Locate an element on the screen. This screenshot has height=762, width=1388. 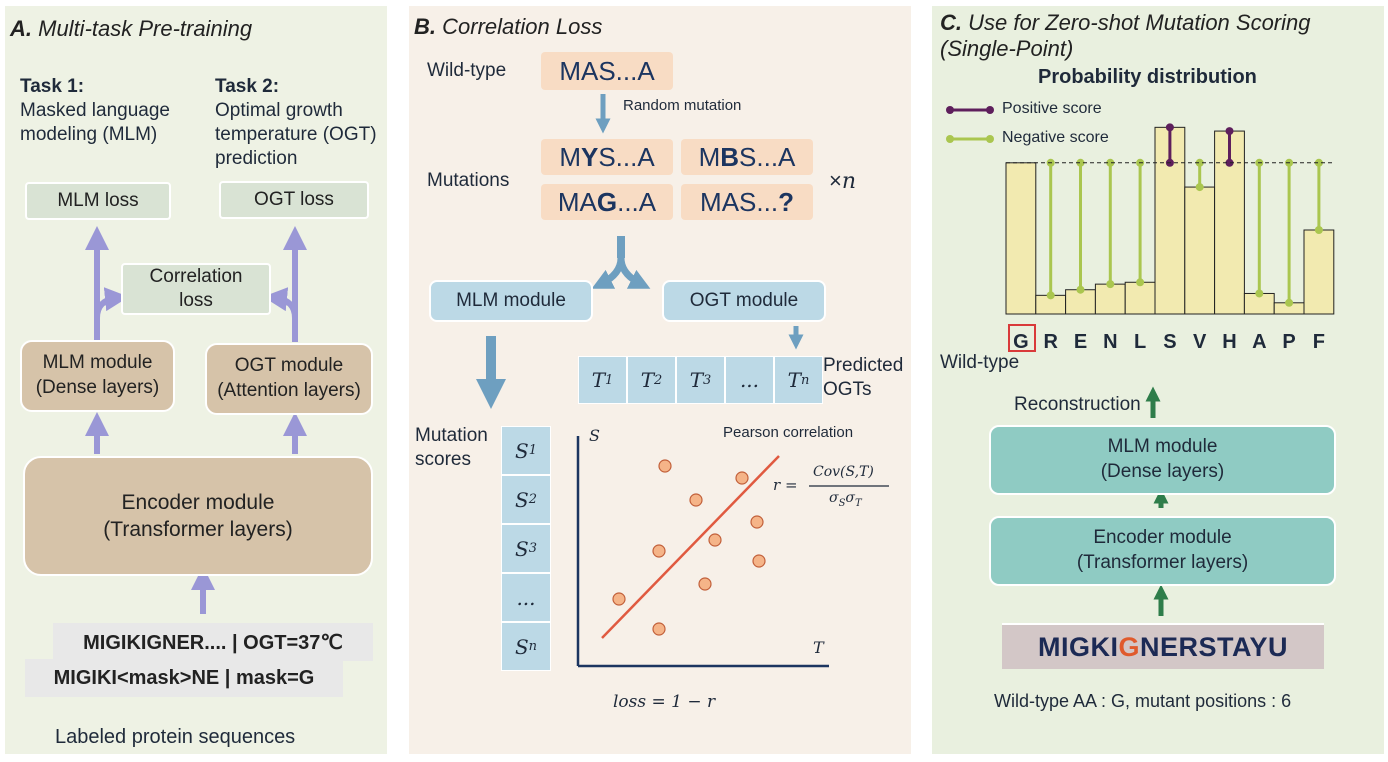
s-cell-1-sub: 1 is located at coordinates (532, 450).